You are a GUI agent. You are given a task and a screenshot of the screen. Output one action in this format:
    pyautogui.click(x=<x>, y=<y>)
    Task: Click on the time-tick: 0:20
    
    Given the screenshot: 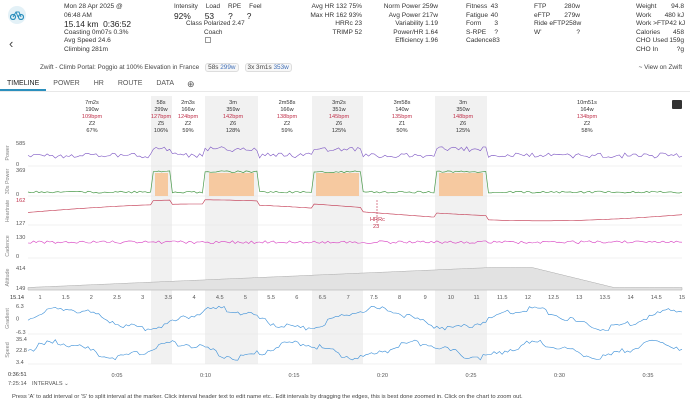 What is the action you would take?
    pyautogui.click(x=382, y=376)
    